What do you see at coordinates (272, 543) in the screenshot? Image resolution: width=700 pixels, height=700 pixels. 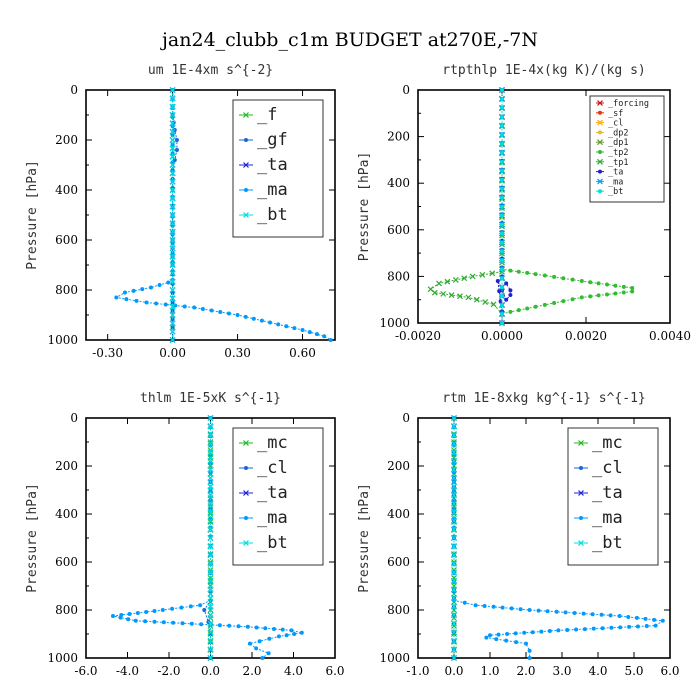 I see `legend-label: _bt` at bounding box center [272, 543].